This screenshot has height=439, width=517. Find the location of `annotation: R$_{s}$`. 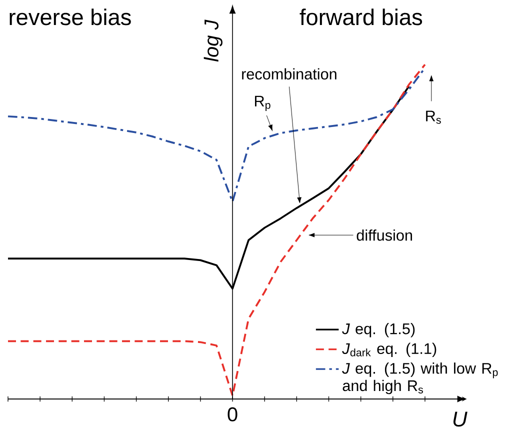

annotation: R$_{s}$ is located at coordinates (433, 117).